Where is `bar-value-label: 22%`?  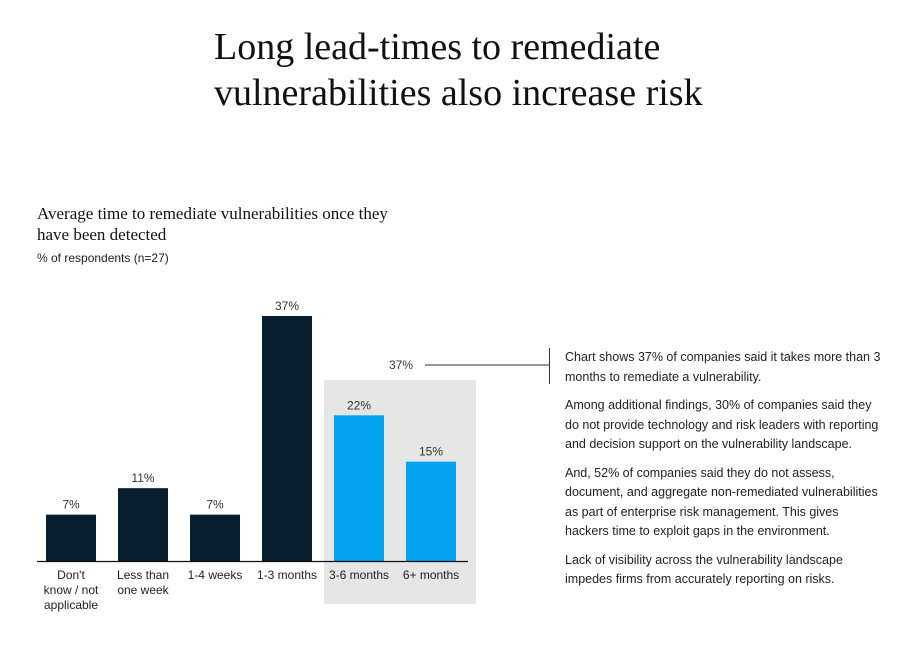
bar-value-label: 22% is located at coordinates (359, 405).